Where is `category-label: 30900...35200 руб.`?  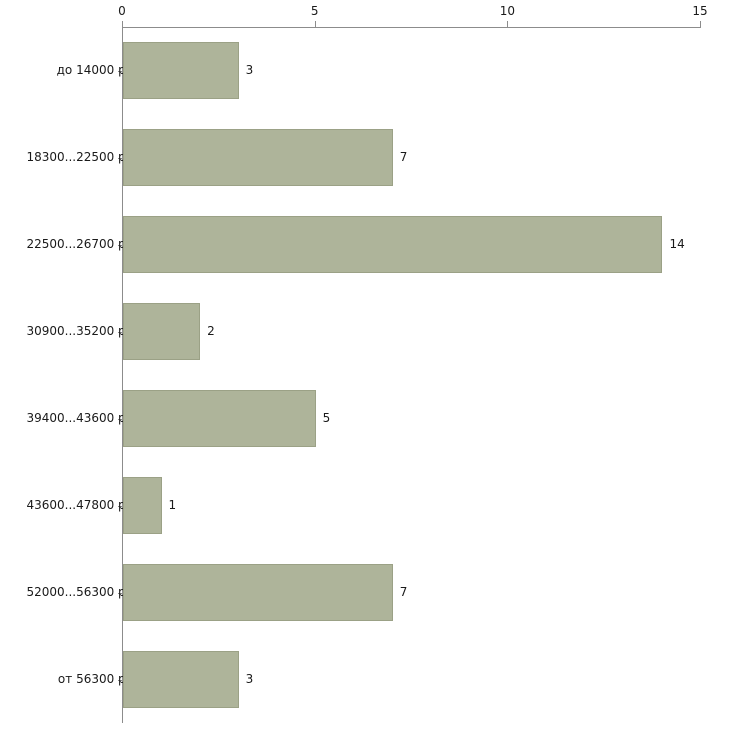 category-label: 30900...35200 руб. is located at coordinates (85, 330).